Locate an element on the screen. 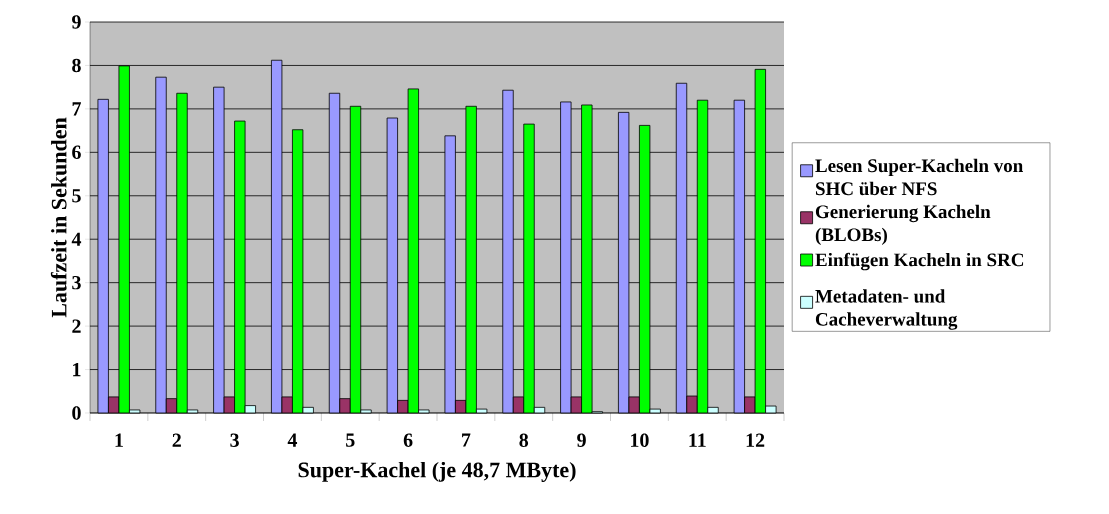  x-tick-label: 3 is located at coordinates (234, 440).